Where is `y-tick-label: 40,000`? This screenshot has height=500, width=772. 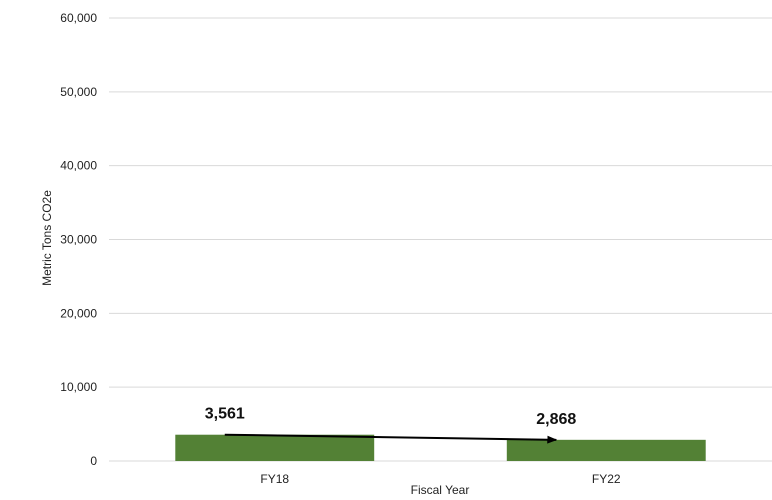 y-tick-label: 40,000 is located at coordinates (78, 166).